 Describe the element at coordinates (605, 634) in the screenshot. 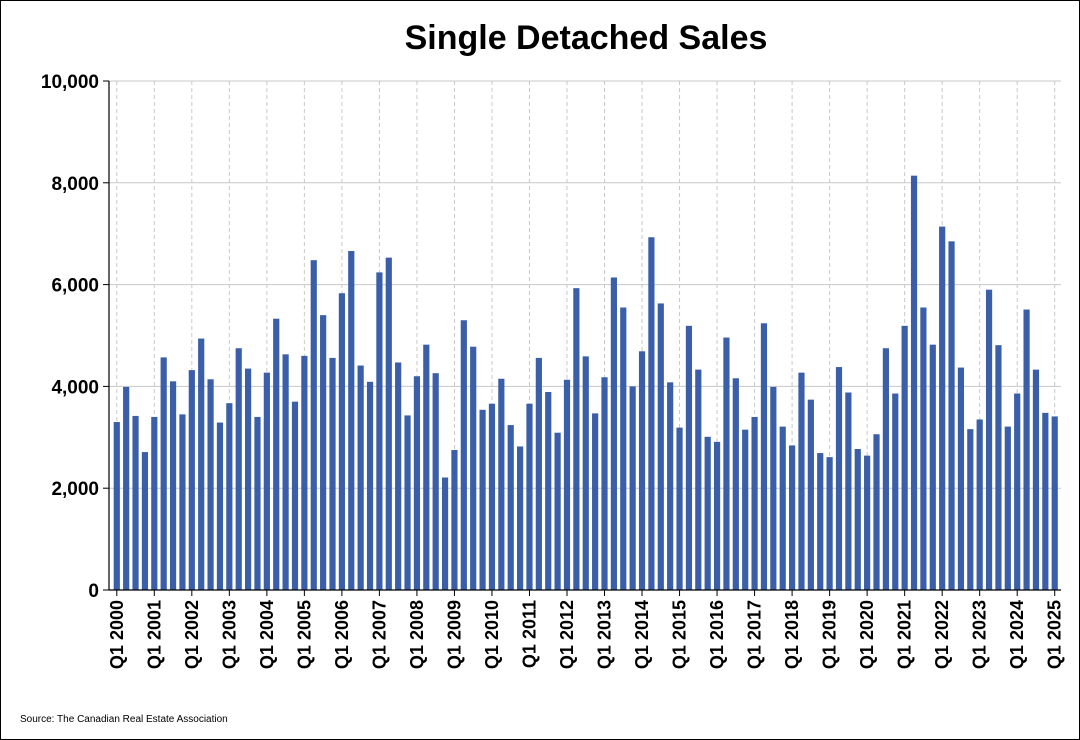

I see `x-tick-label: Q1 2013` at that location.